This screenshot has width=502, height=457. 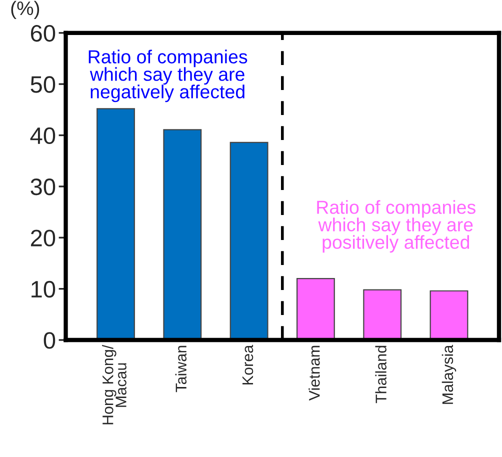 I want to click on x-tick-label: Malaysia, so click(x=449, y=374).